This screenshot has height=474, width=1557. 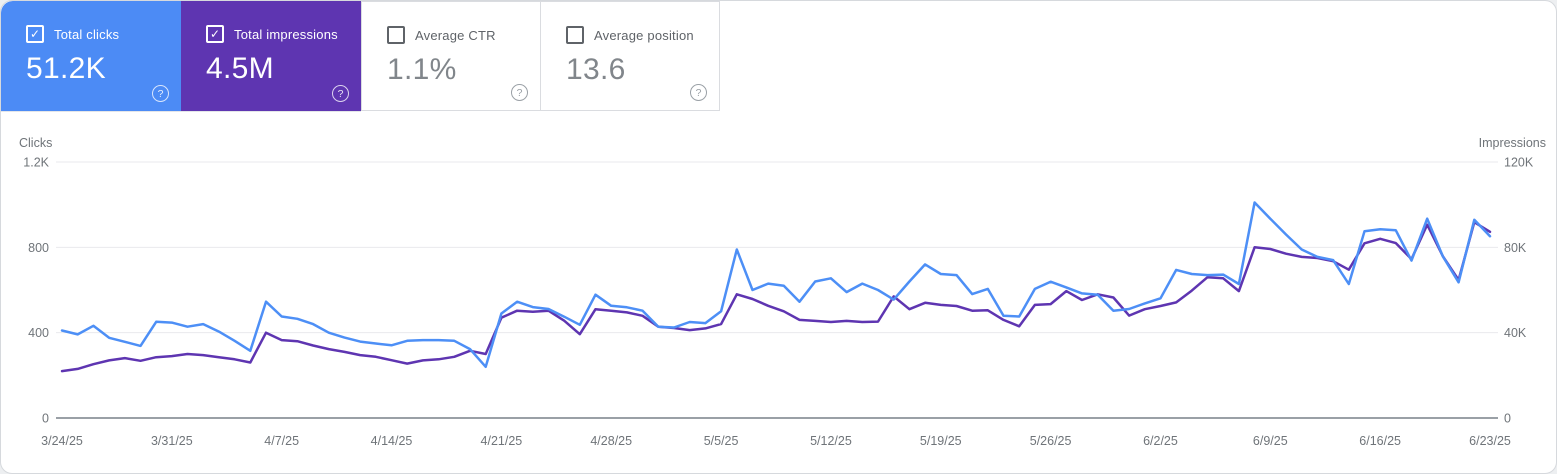 I want to click on average-position-card: Average position 13.6 ?, so click(x=630, y=56).